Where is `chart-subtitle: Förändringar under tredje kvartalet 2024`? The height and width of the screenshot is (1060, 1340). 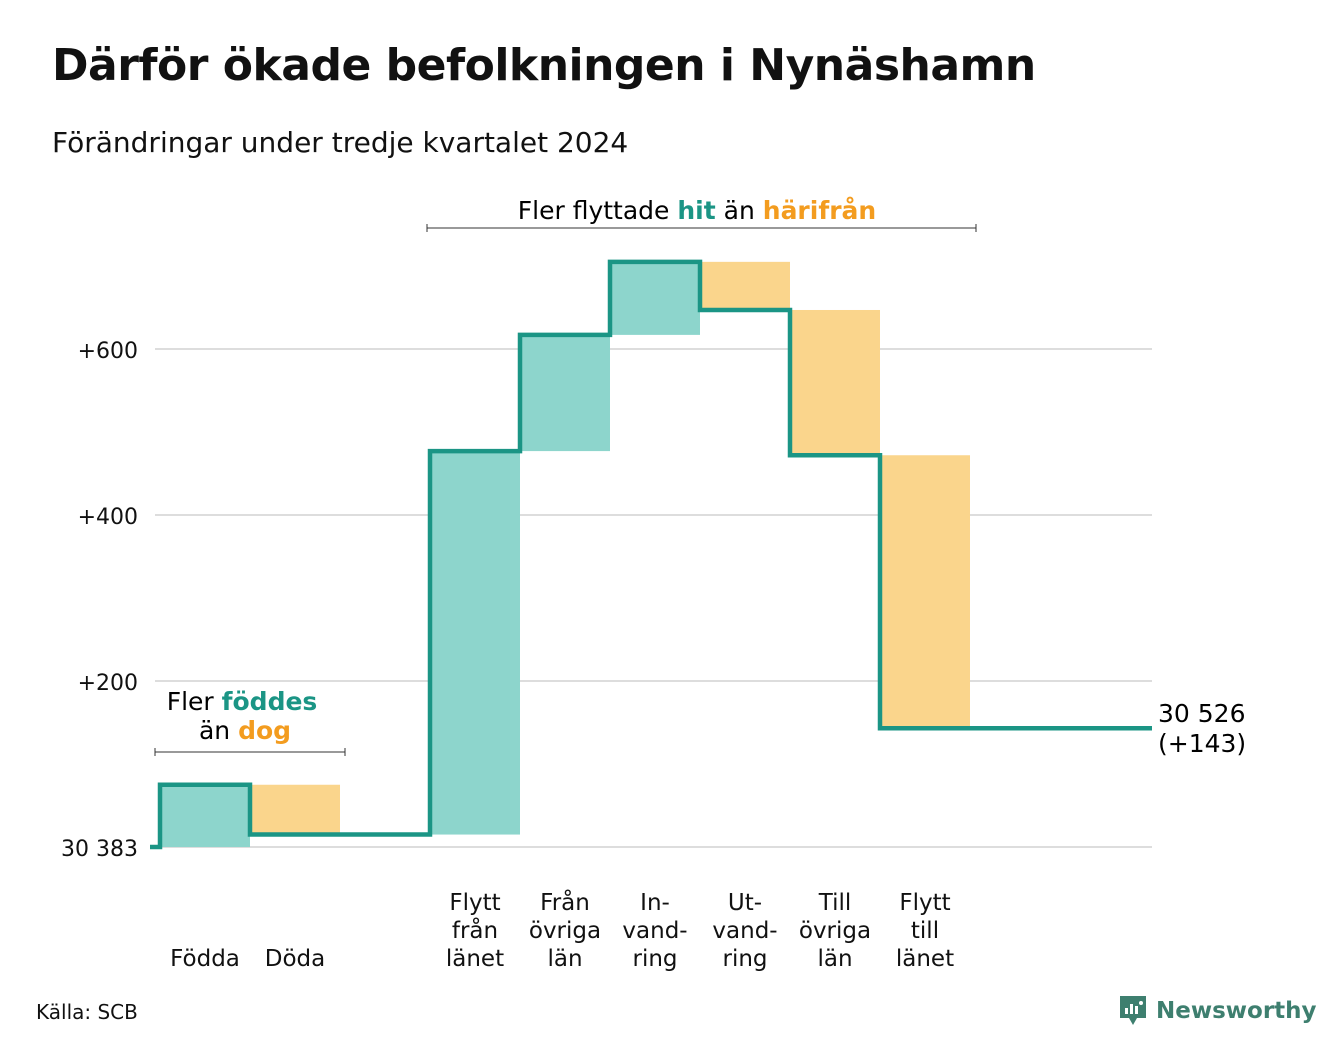
chart-subtitle: Förändringar under tredje kvartalet 2024 is located at coordinates (340, 142).